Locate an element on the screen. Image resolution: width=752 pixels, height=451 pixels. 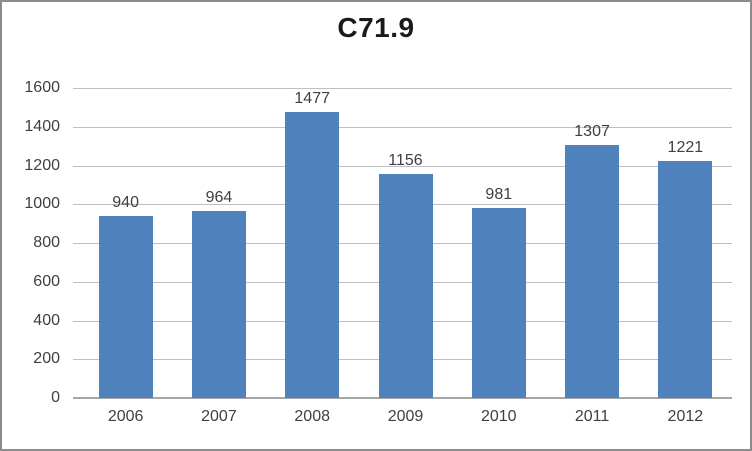
x-axis: 2006 2007 2008 2009 2010 2011 2012 is located at coordinates (405, 420).